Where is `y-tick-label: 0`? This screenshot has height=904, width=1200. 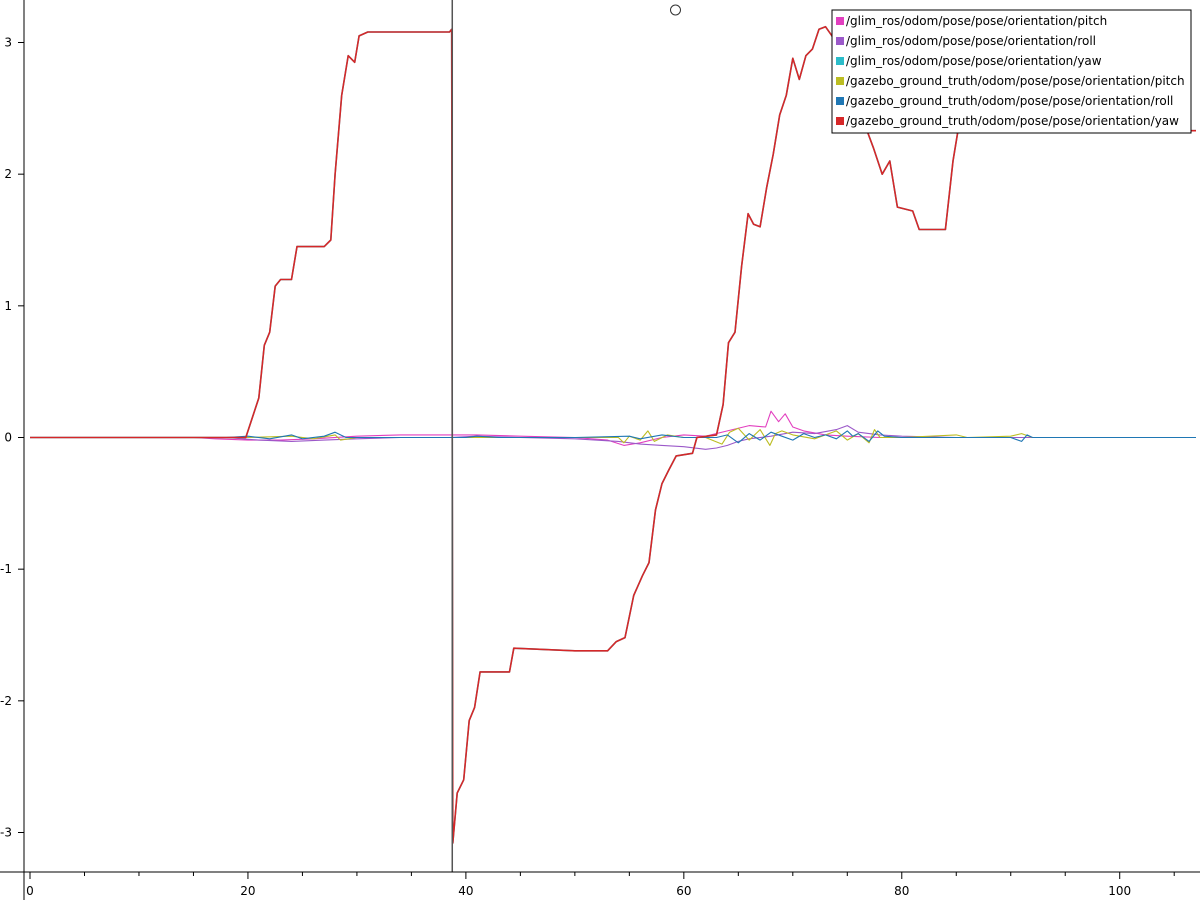 y-tick-label: 0 is located at coordinates (8, 438).